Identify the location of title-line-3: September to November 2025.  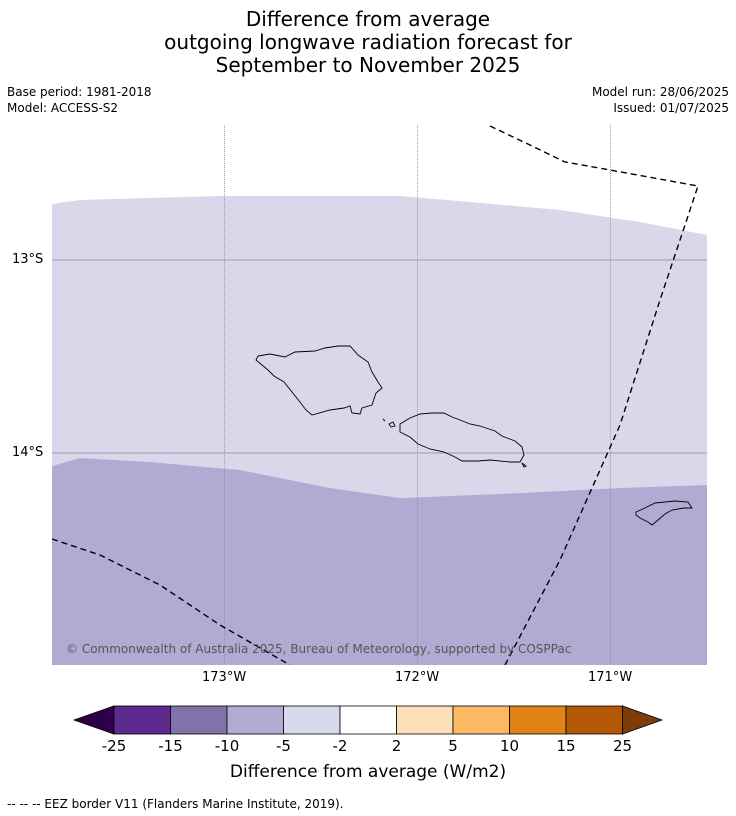
(368, 65).